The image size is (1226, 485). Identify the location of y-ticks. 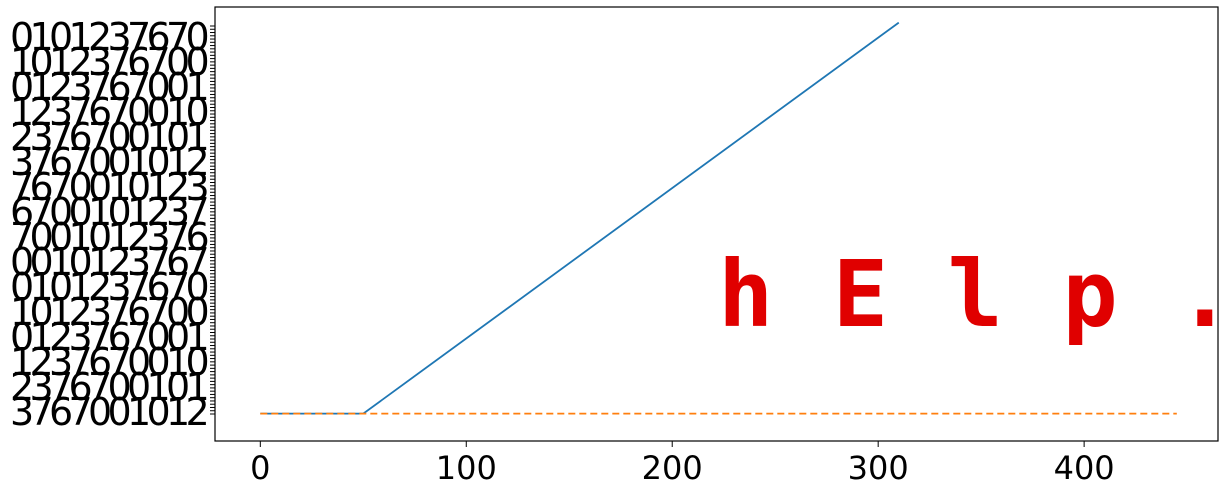
(212, 220).